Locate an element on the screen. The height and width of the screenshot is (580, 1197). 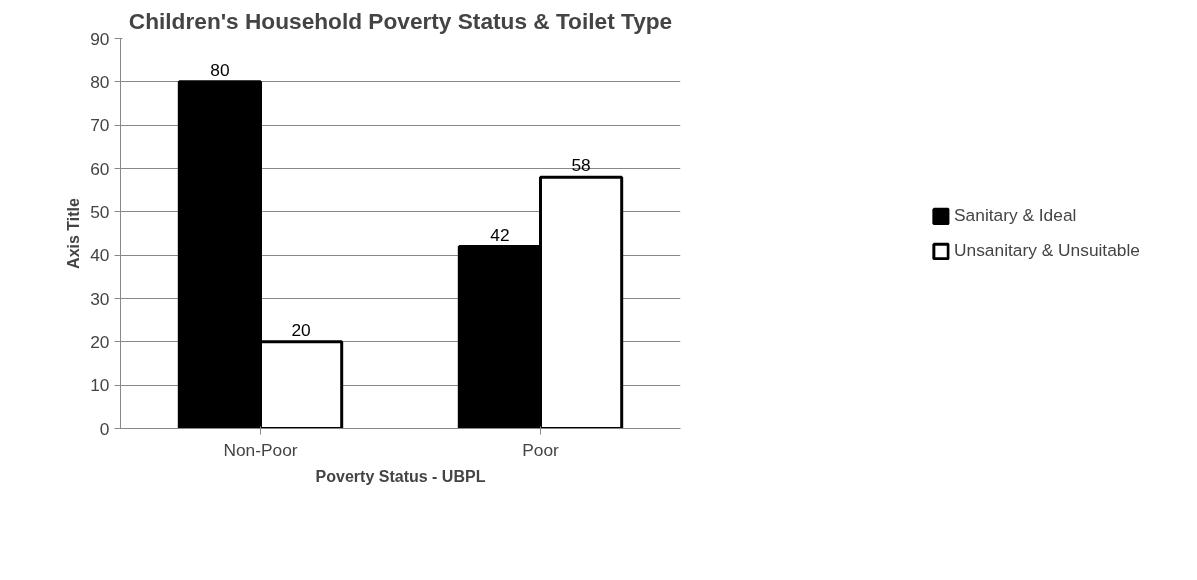
y-tick-label: 80 is located at coordinates (100, 81).